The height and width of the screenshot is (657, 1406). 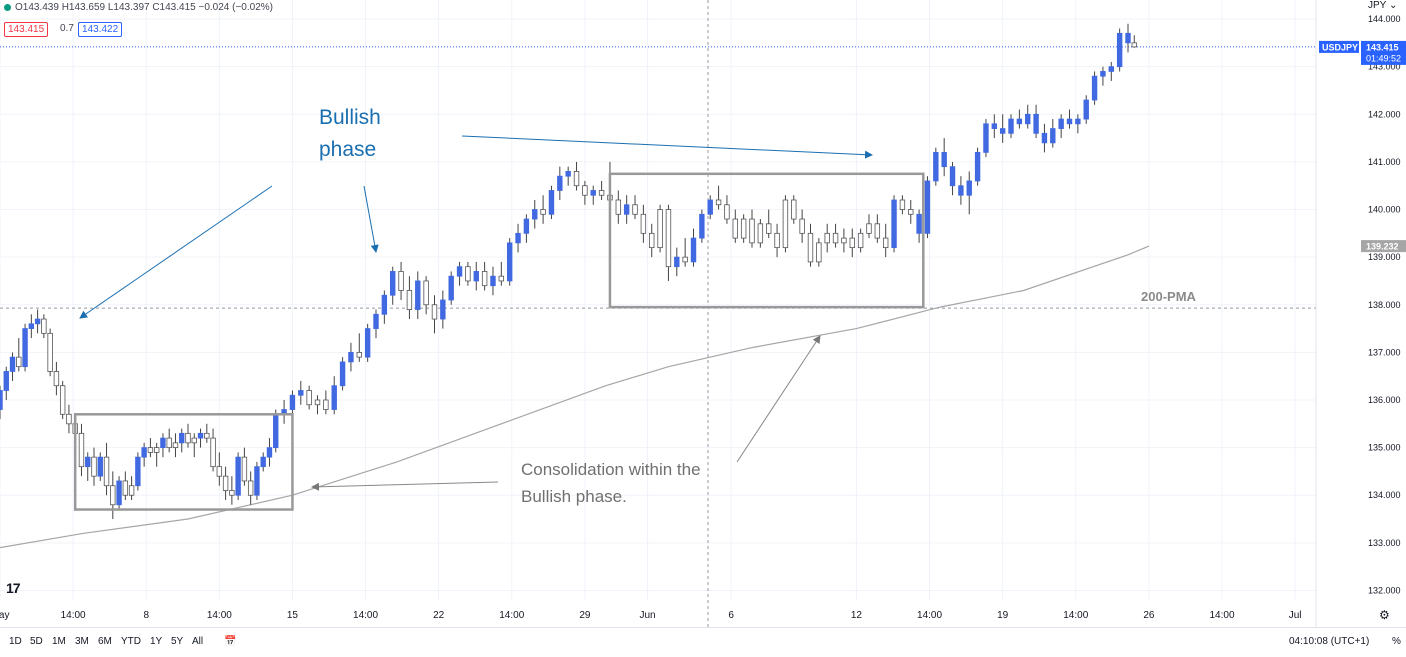 I want to click on price-tick-label: 133.000, so click(x=1384, y=543).